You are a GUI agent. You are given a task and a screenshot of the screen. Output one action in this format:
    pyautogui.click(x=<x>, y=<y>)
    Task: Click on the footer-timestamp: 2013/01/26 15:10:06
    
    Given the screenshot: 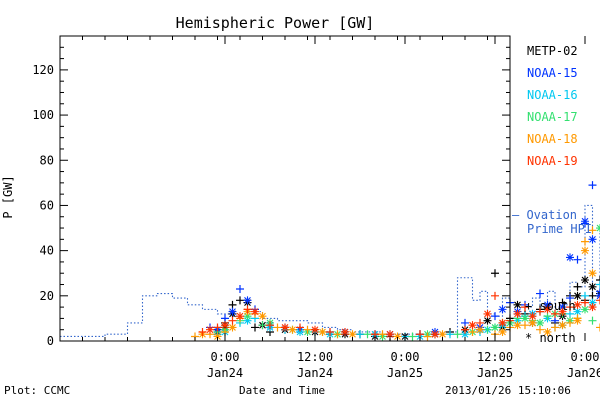 What is the action you would take?
    pyautogui.click(x=508, y=390)
    